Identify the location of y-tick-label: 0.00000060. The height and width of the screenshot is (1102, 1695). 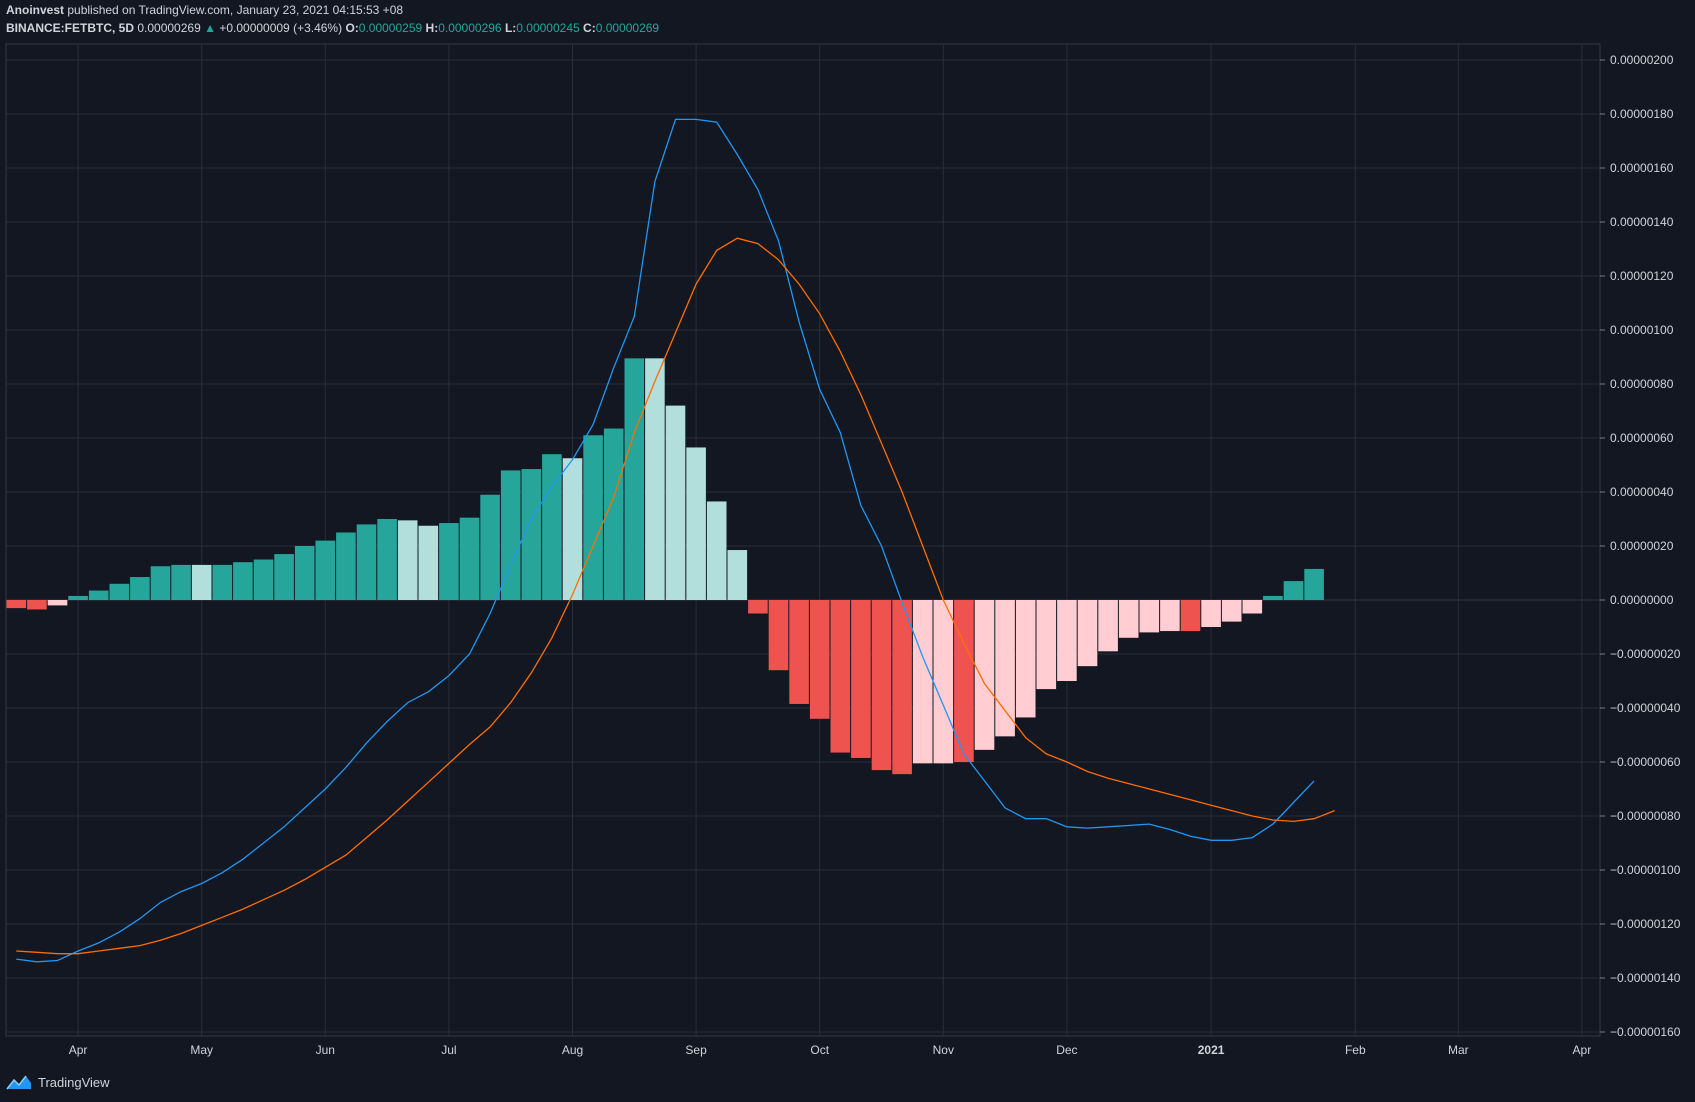
(1642, 438).